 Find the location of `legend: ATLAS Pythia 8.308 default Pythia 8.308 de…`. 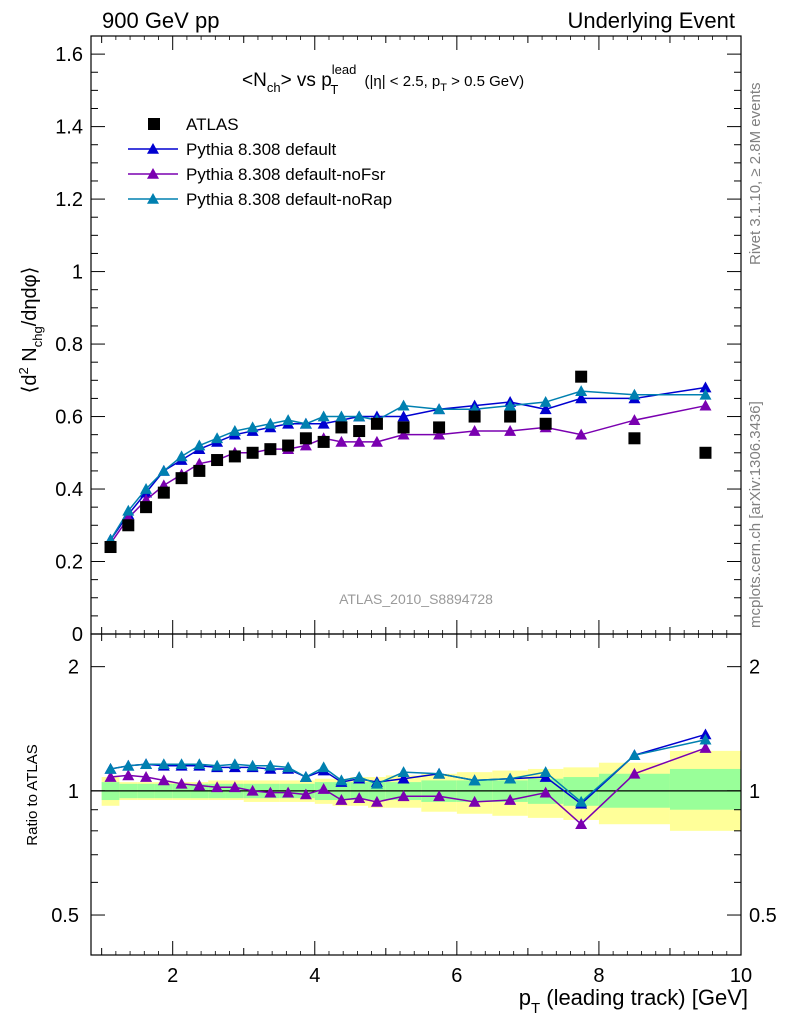

legend: ATLAS Pythia 8.308 default Pythia 8.308 de… is located at coordinates (260, 162).